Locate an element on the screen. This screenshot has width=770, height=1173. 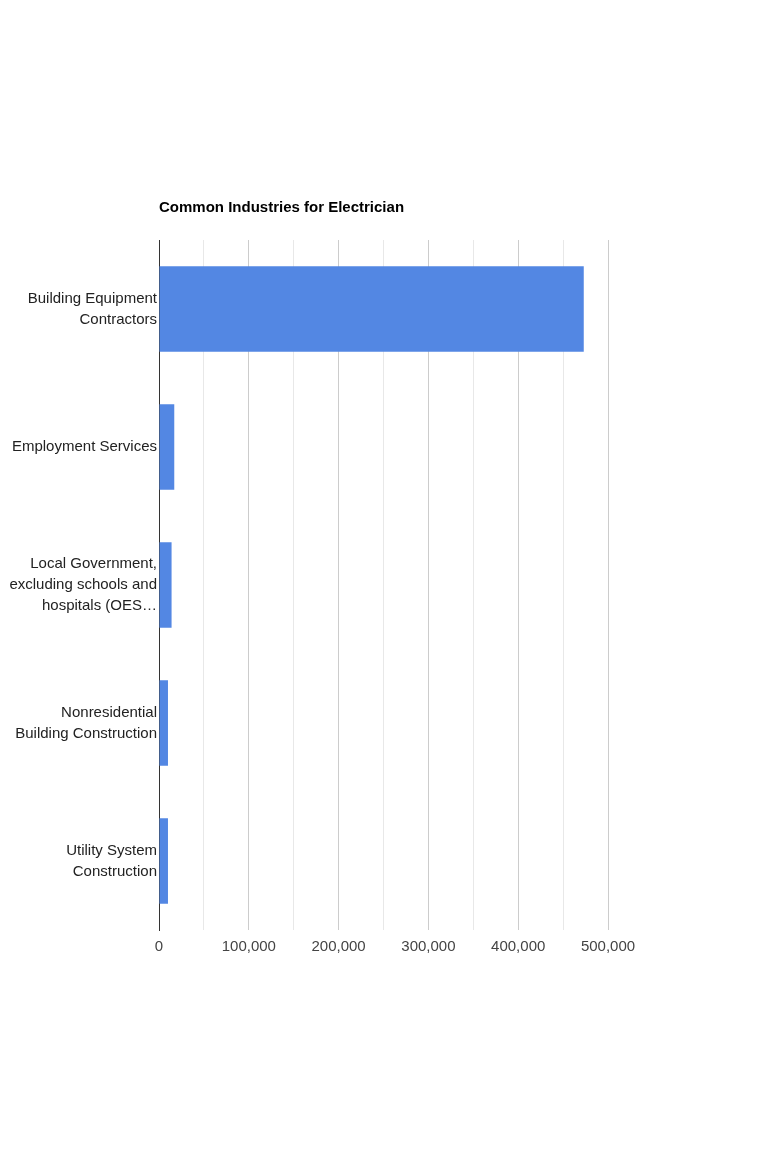
x-tick-label: 100,000 is located at coordinates (248, 946).